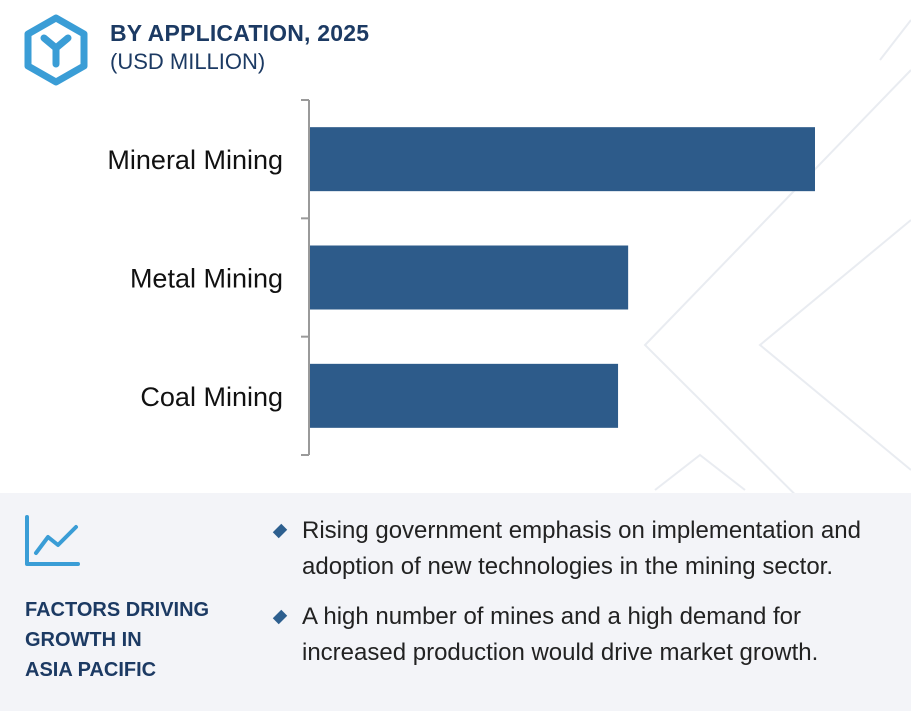  What do you see at coordinates (56, 50) in the screenshot?
I see `hexagon-y-logo-icon` at bounding box center [56, 50].